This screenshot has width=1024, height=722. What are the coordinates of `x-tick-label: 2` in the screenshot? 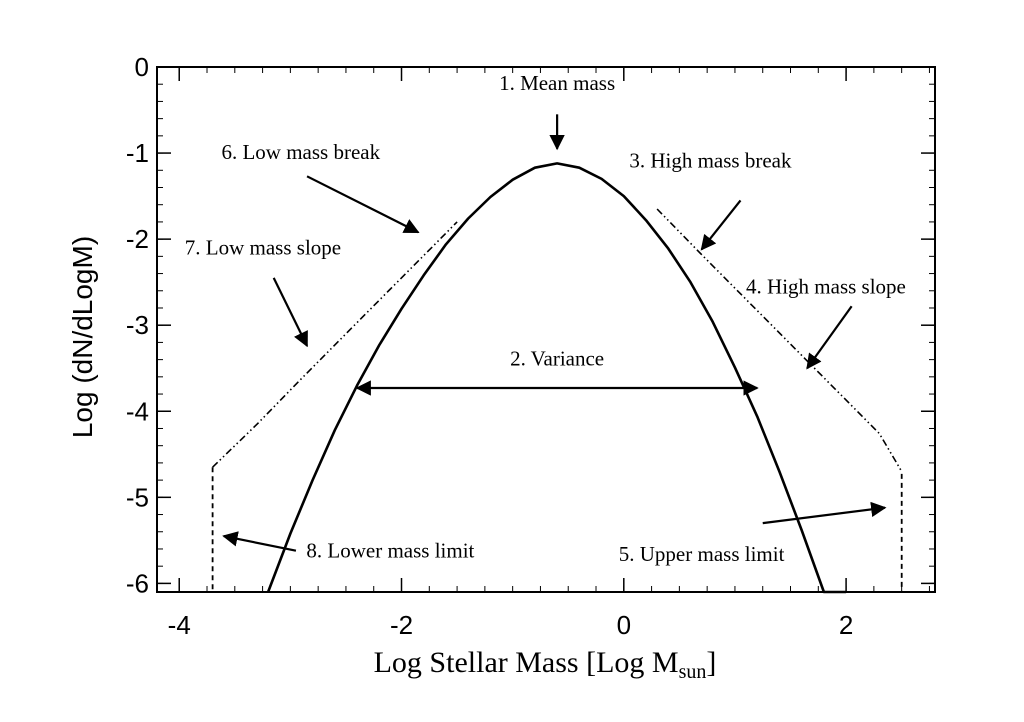 It's located at (846, 625).